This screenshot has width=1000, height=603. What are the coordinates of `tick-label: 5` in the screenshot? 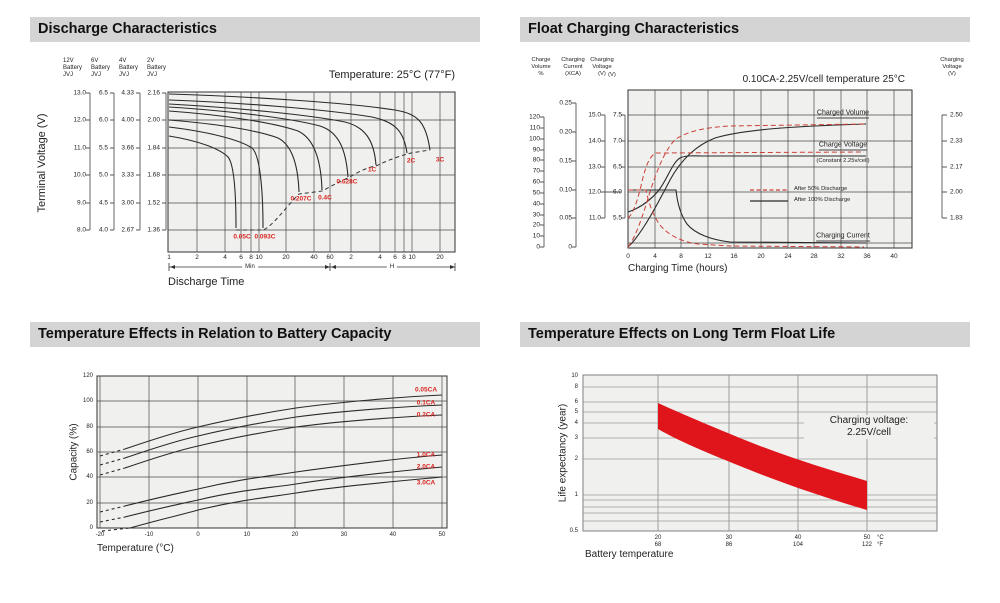 It's located at (576, 412).